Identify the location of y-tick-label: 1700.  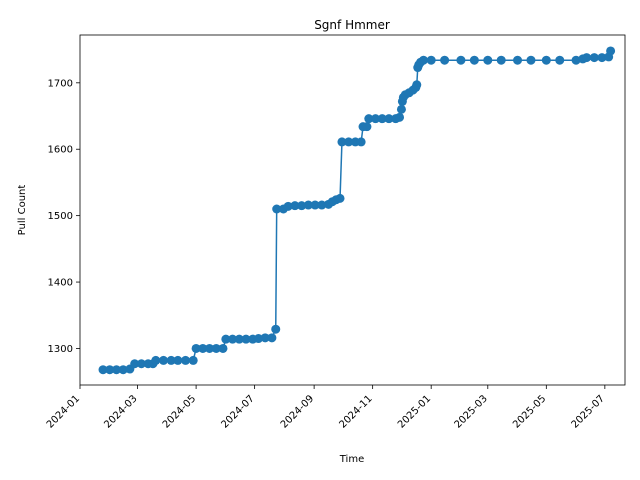
(60, 83).